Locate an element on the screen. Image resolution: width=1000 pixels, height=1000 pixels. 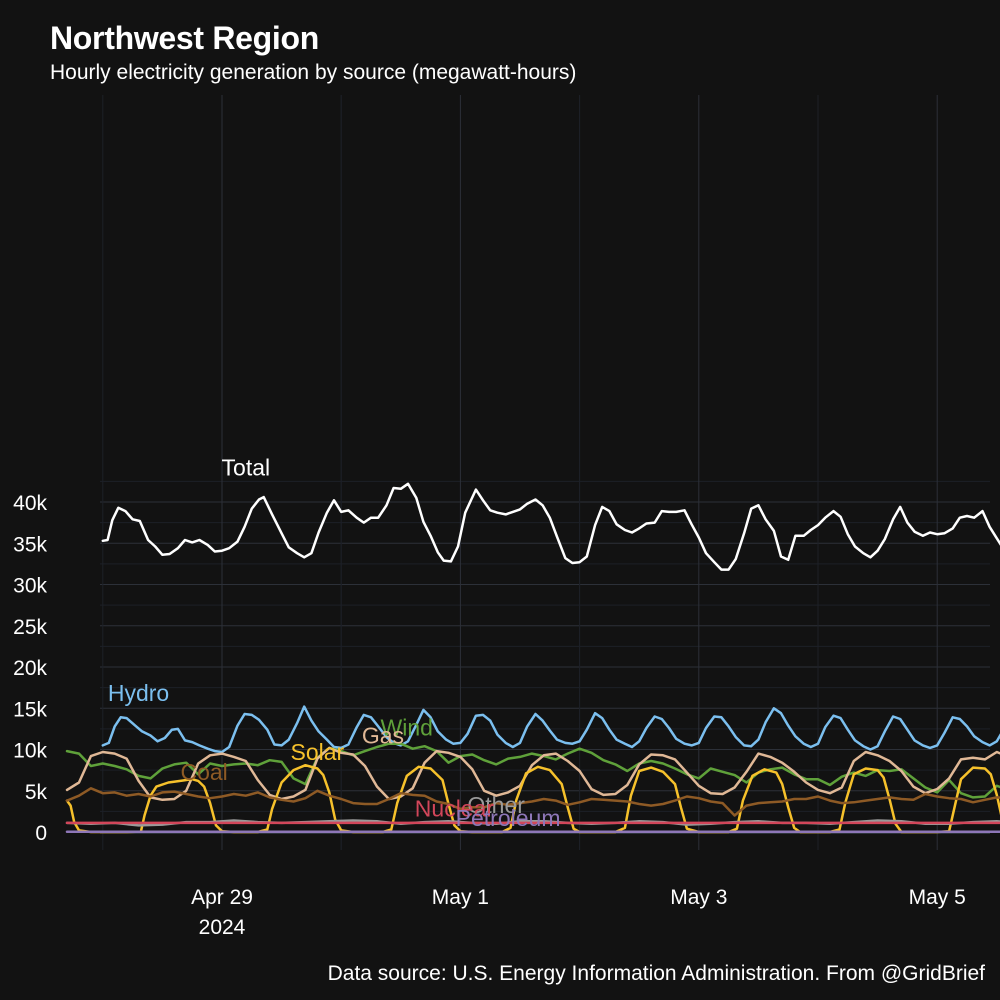
series-line-gas is located at coordinates (532, 774).